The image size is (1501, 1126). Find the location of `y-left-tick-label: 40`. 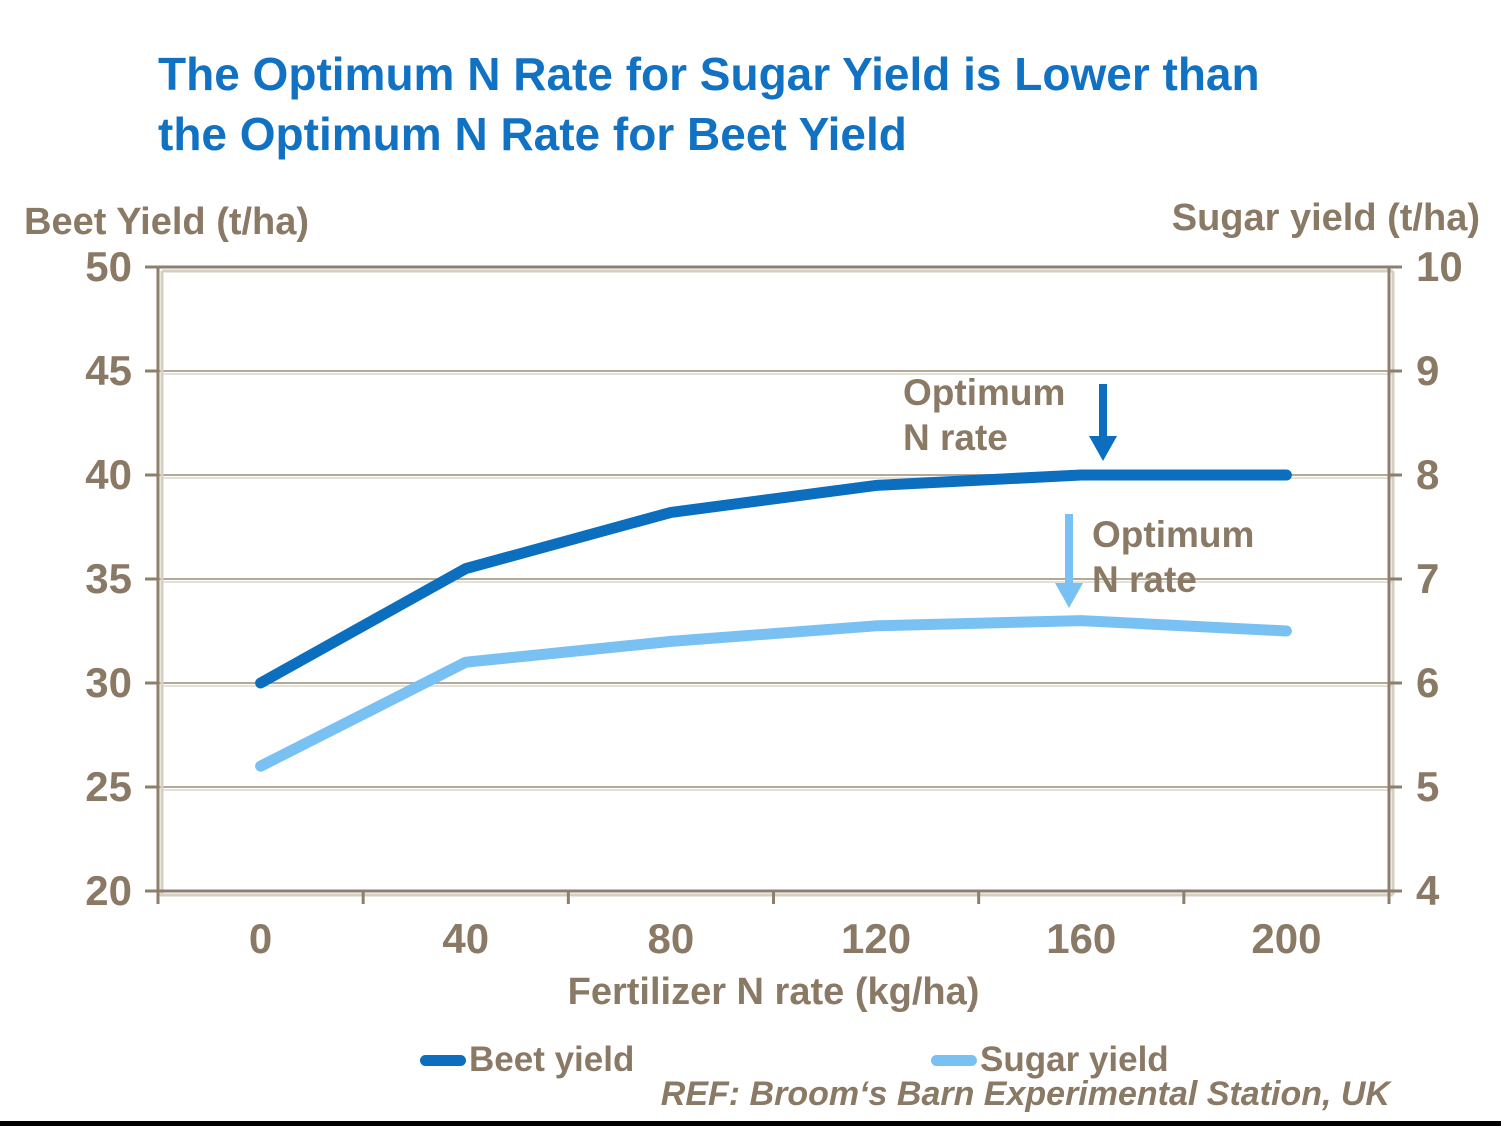

y-left-tick-label: 40 is located at coordinates (108, 474).